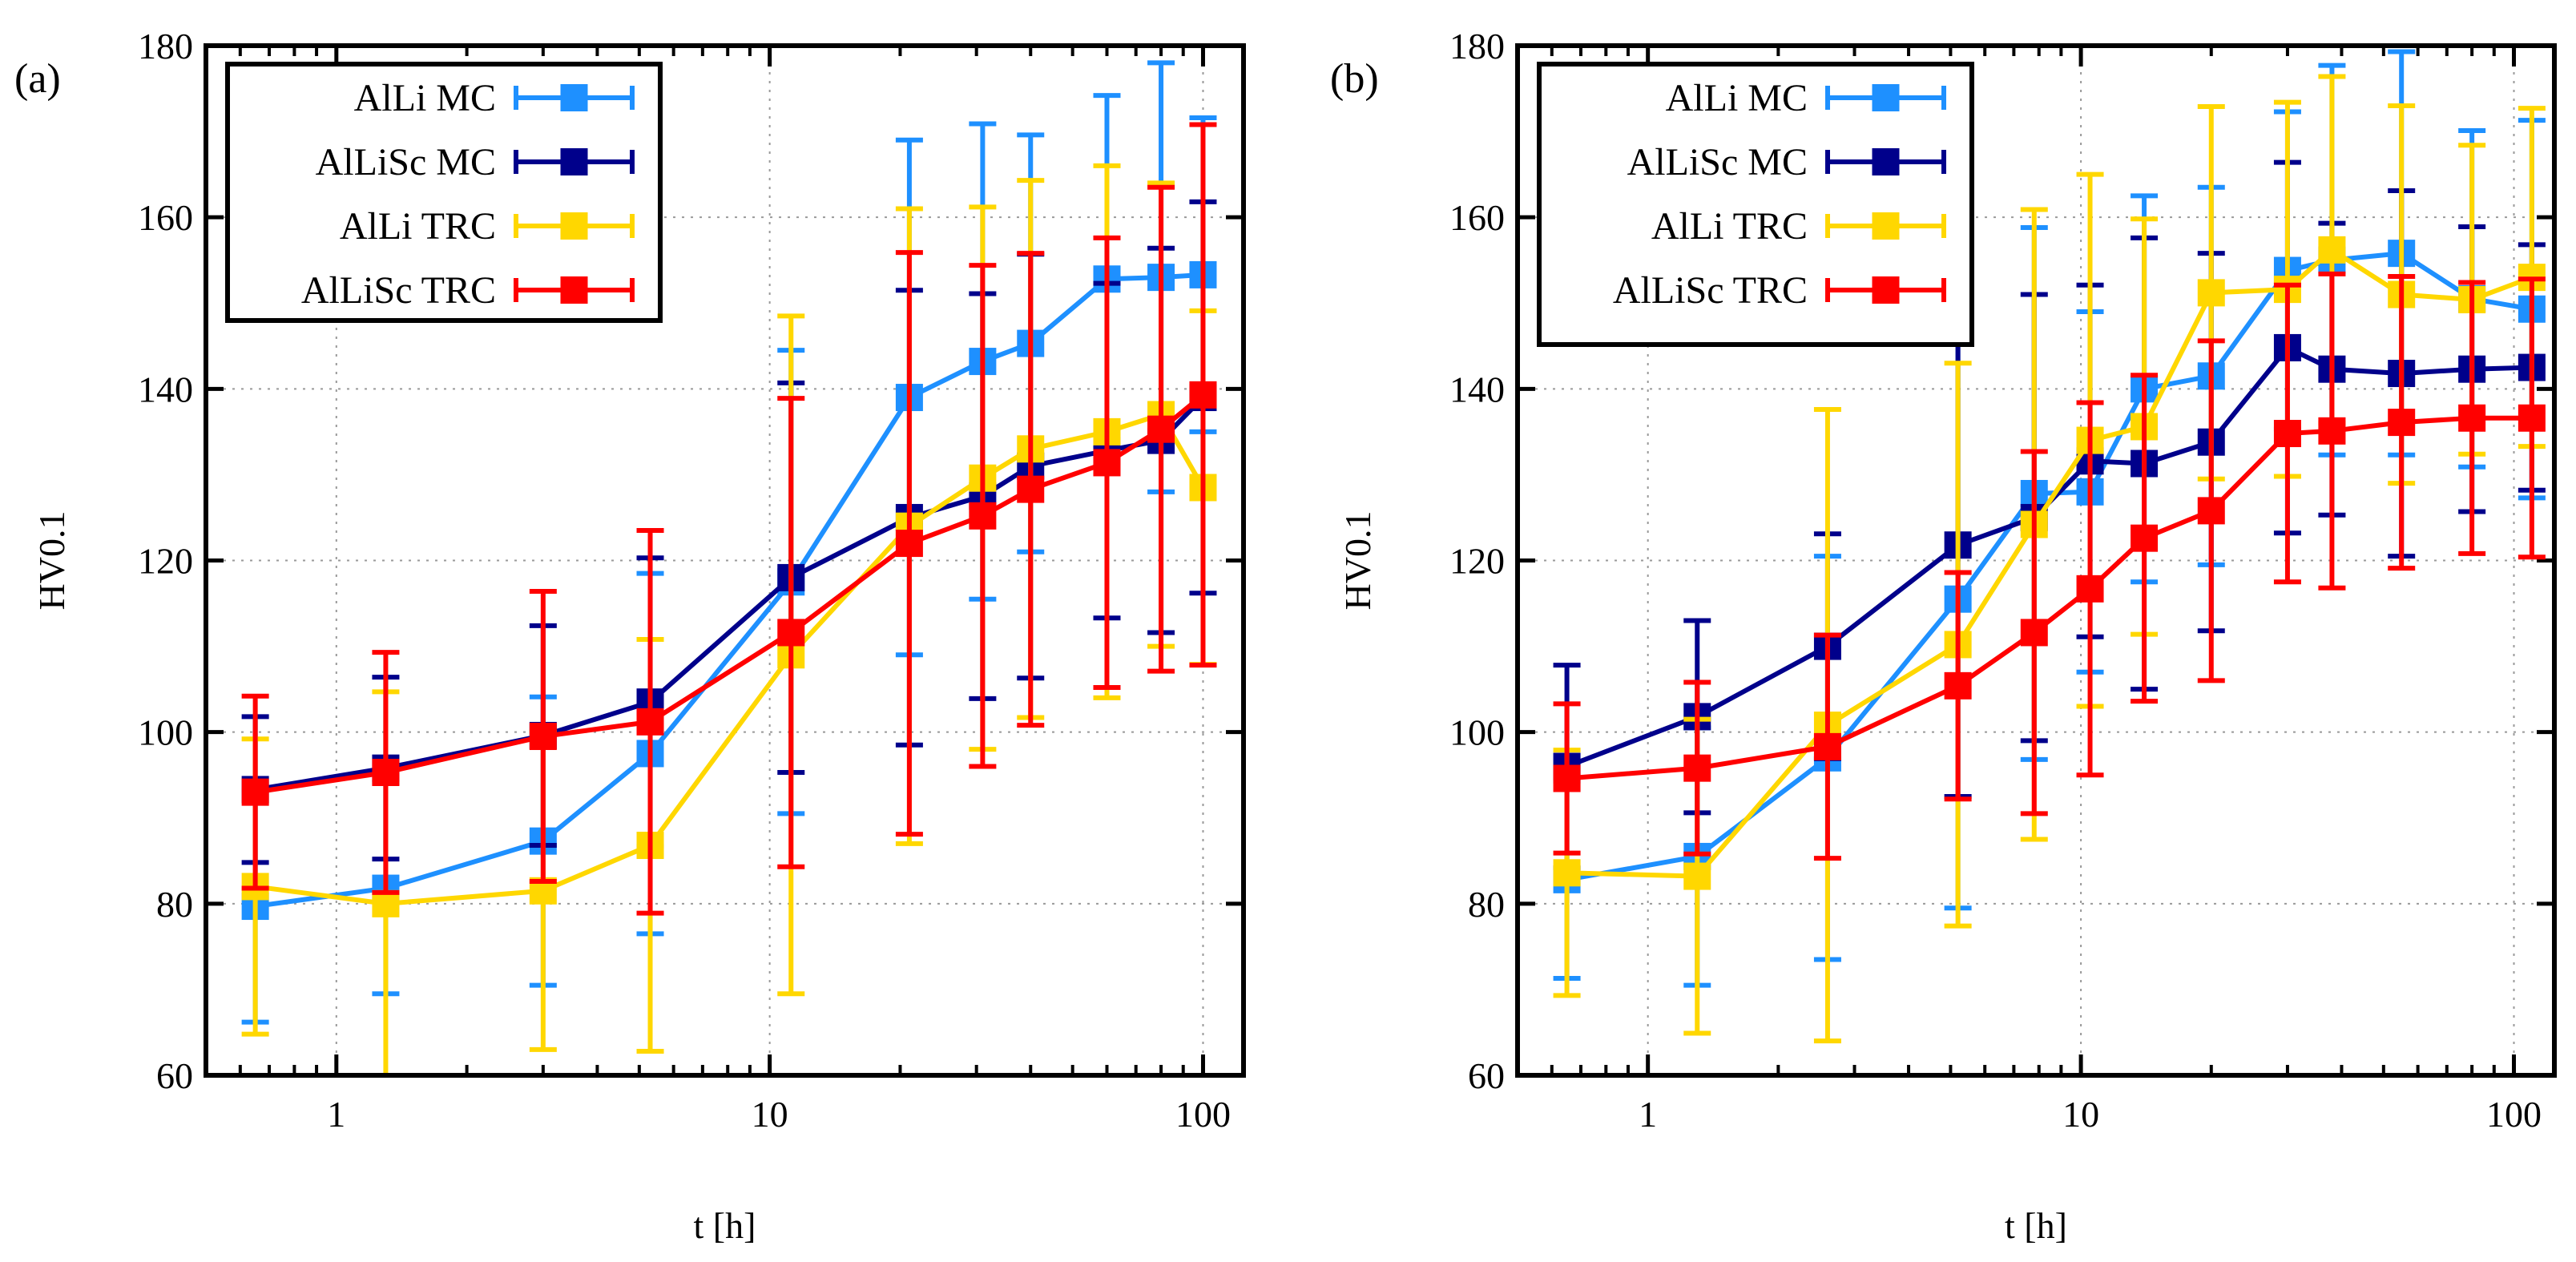  I want to click on panel-label: (a), so click(37, 79).